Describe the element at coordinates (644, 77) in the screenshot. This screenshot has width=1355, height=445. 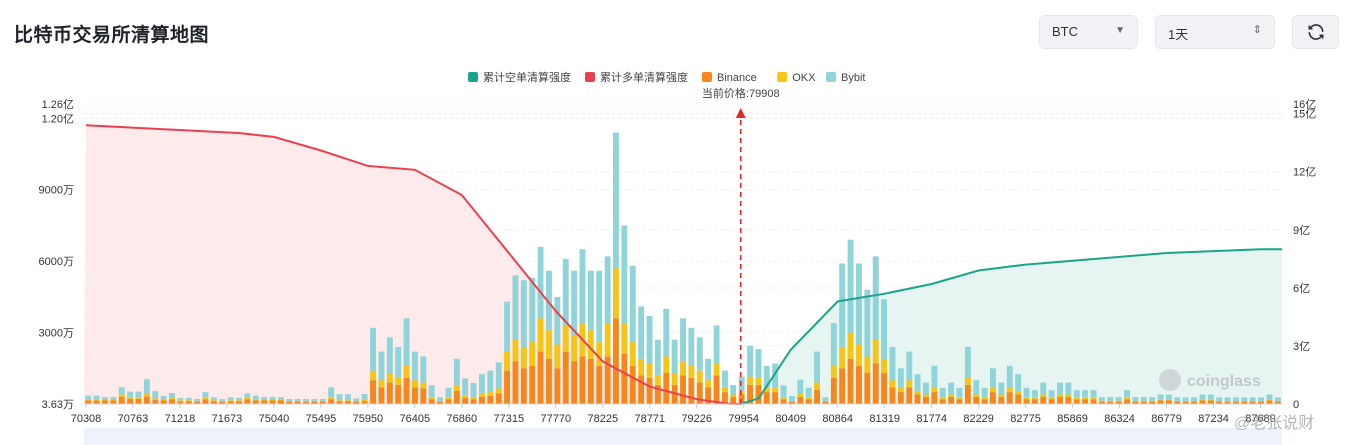
I see `legend-label: 累计多单清算强度` at that location.